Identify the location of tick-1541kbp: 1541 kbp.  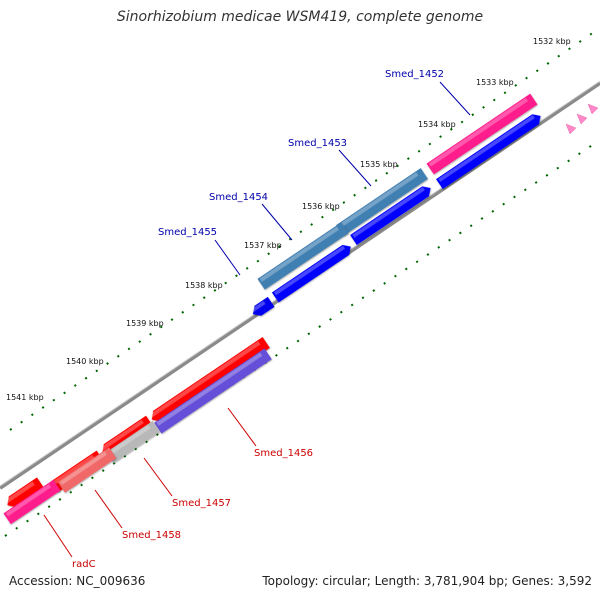
(25, 397).